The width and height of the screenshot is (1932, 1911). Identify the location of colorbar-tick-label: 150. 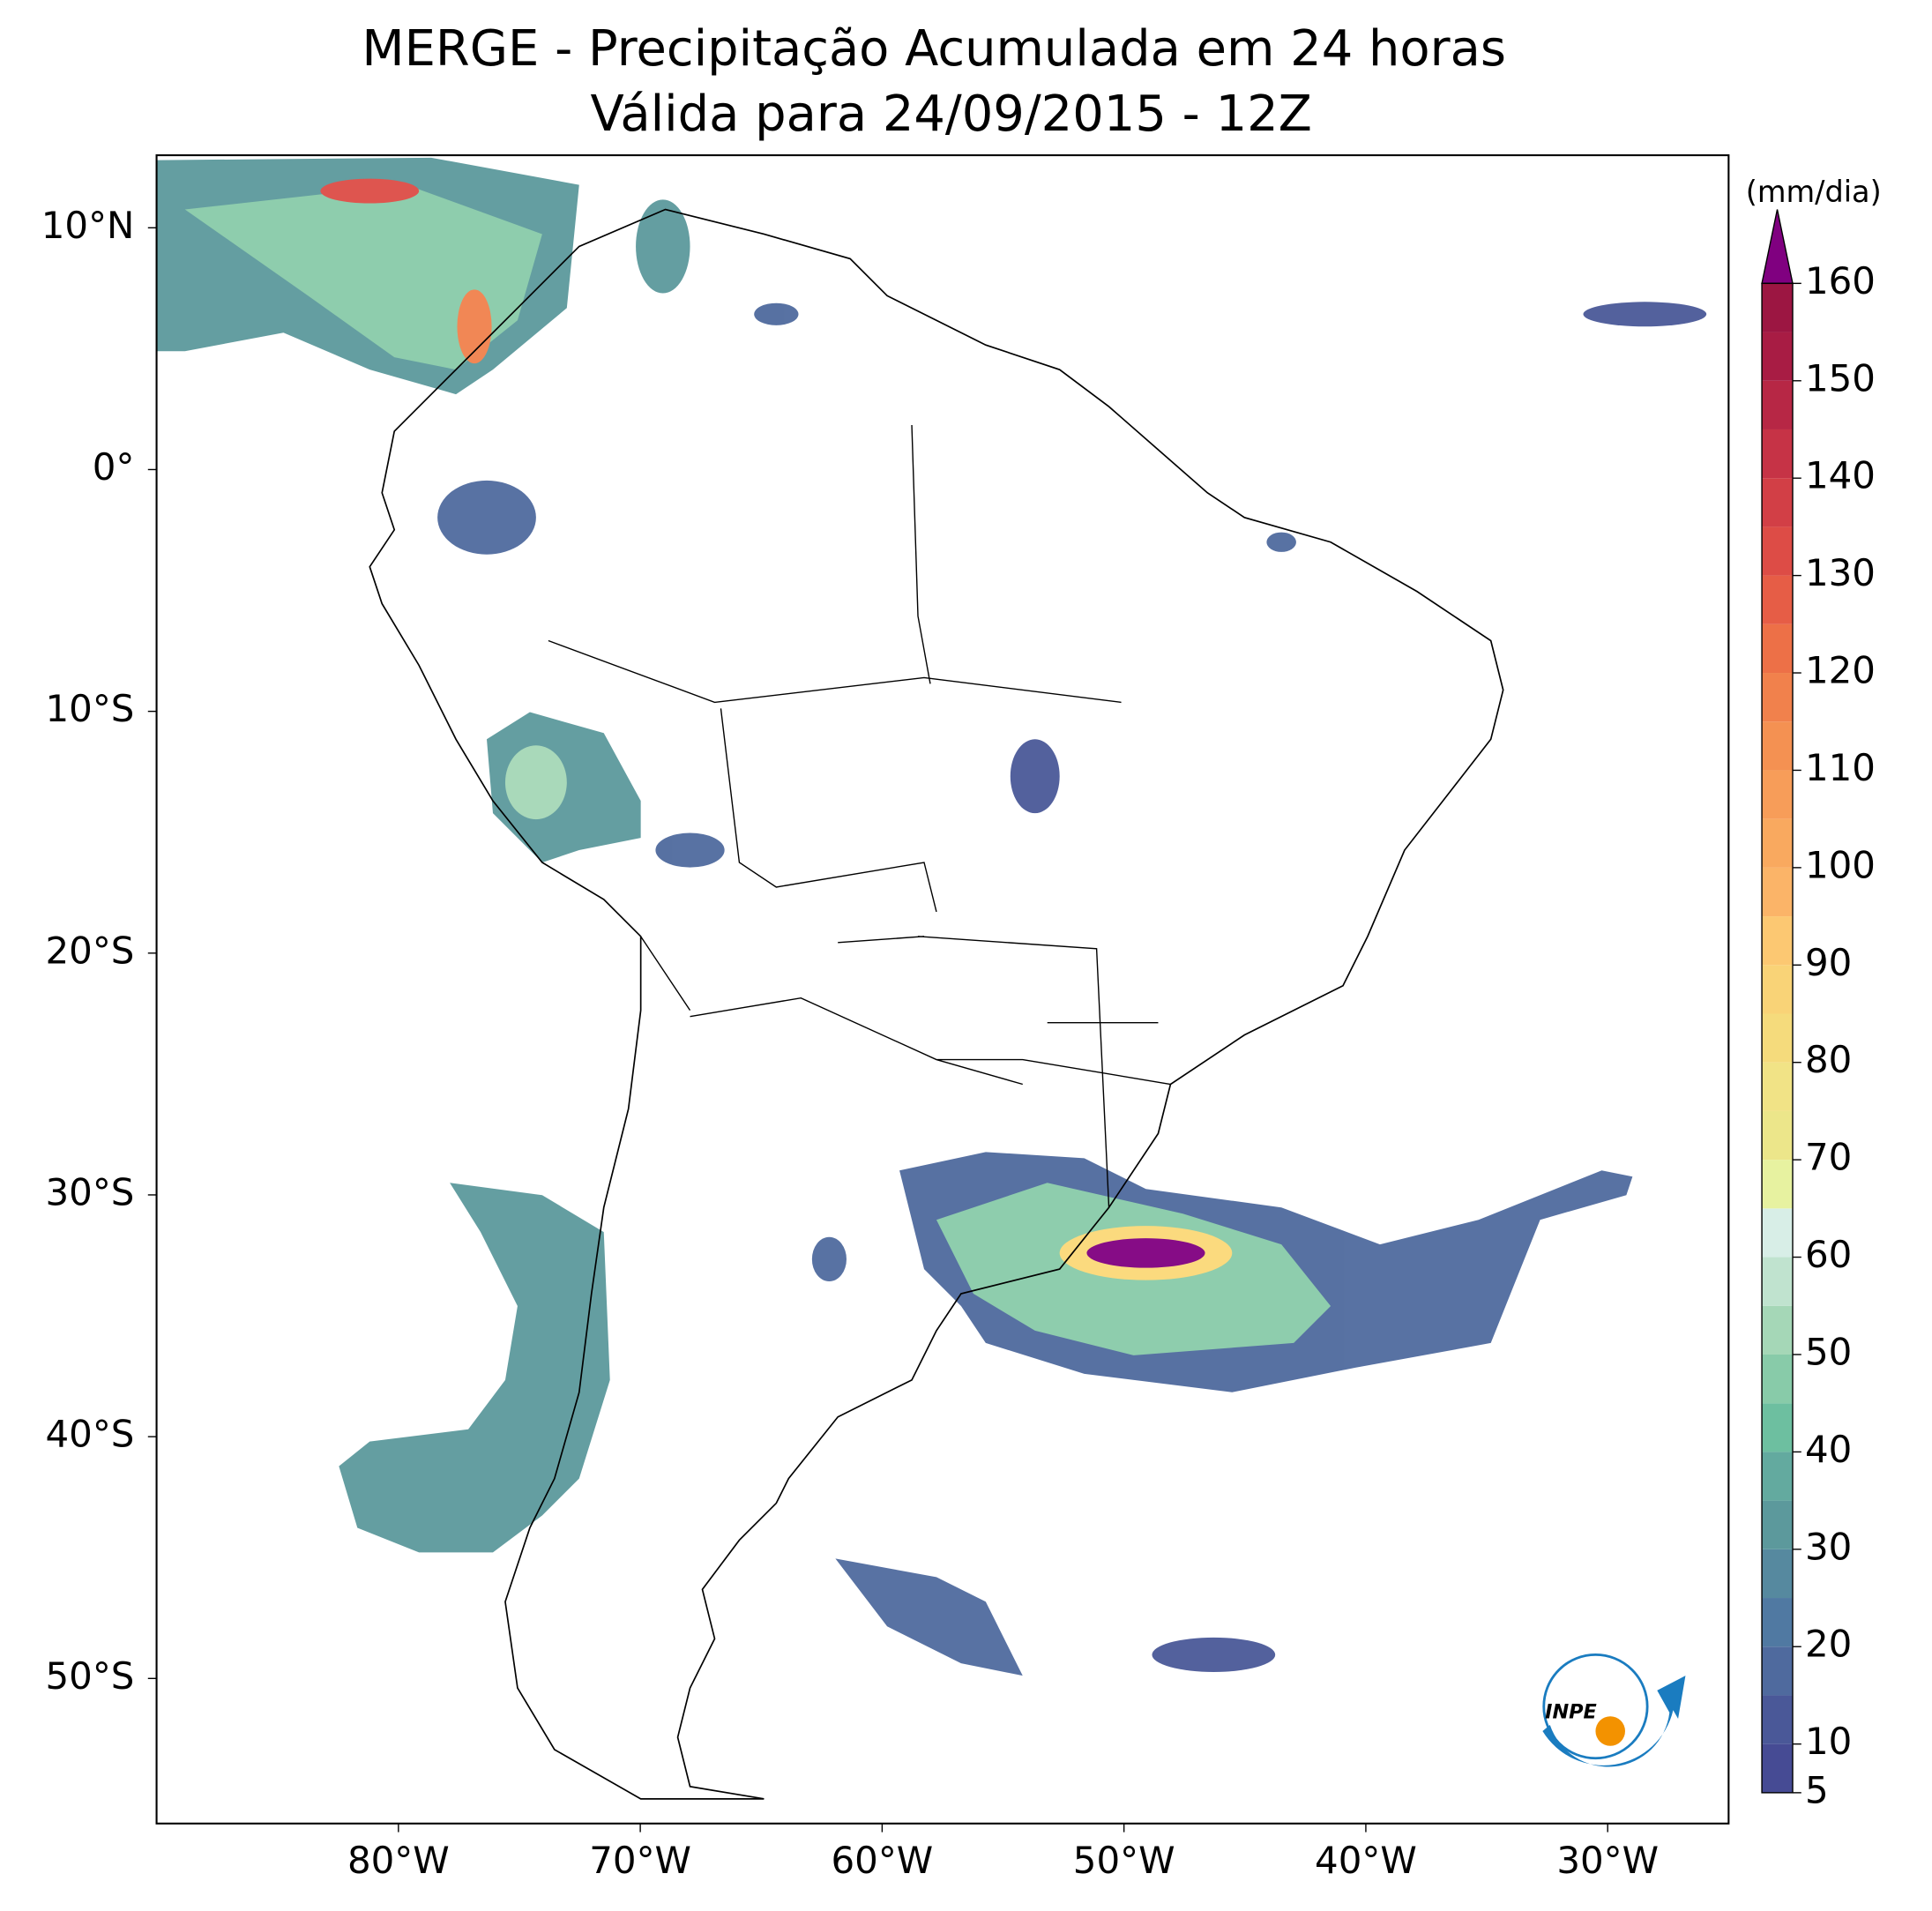
(1840, 378).